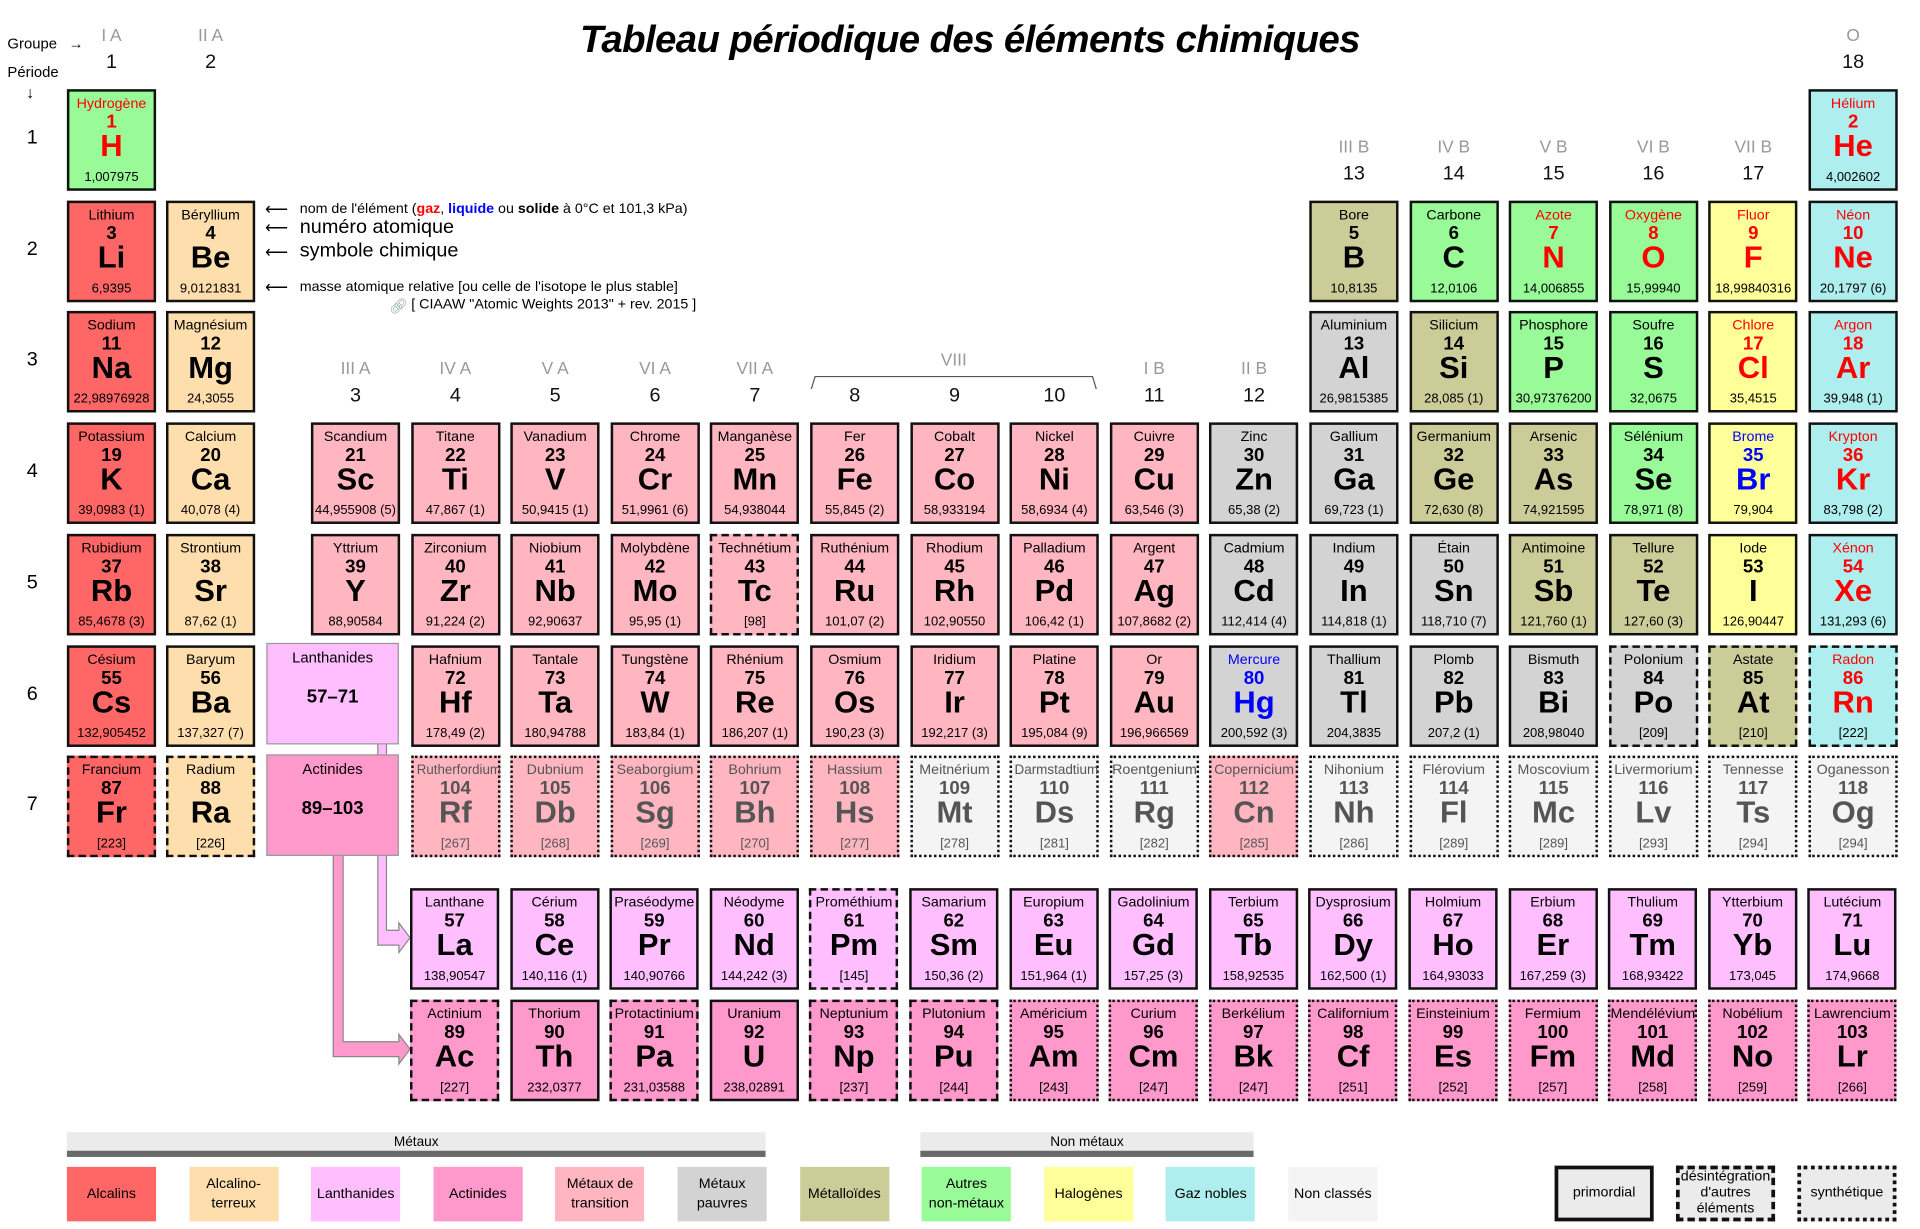  I want to click on element-cell-po: Polonium 84 Po [209], so click(1653, 695).